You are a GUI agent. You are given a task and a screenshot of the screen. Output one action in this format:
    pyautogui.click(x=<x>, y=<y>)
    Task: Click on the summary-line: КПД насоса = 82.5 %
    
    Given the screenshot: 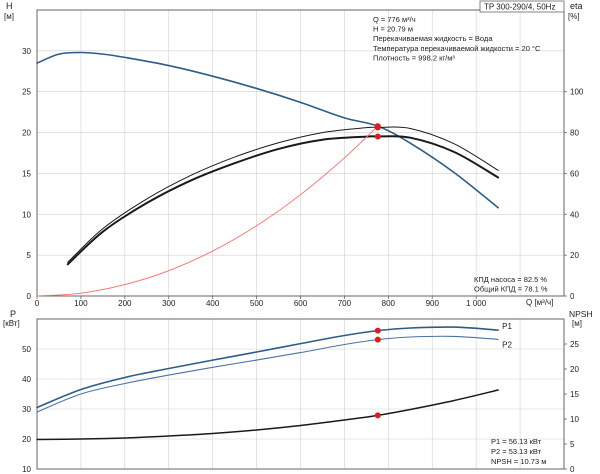 What is the action you would take?
    pyautogui.click(x=510, y=279)
    